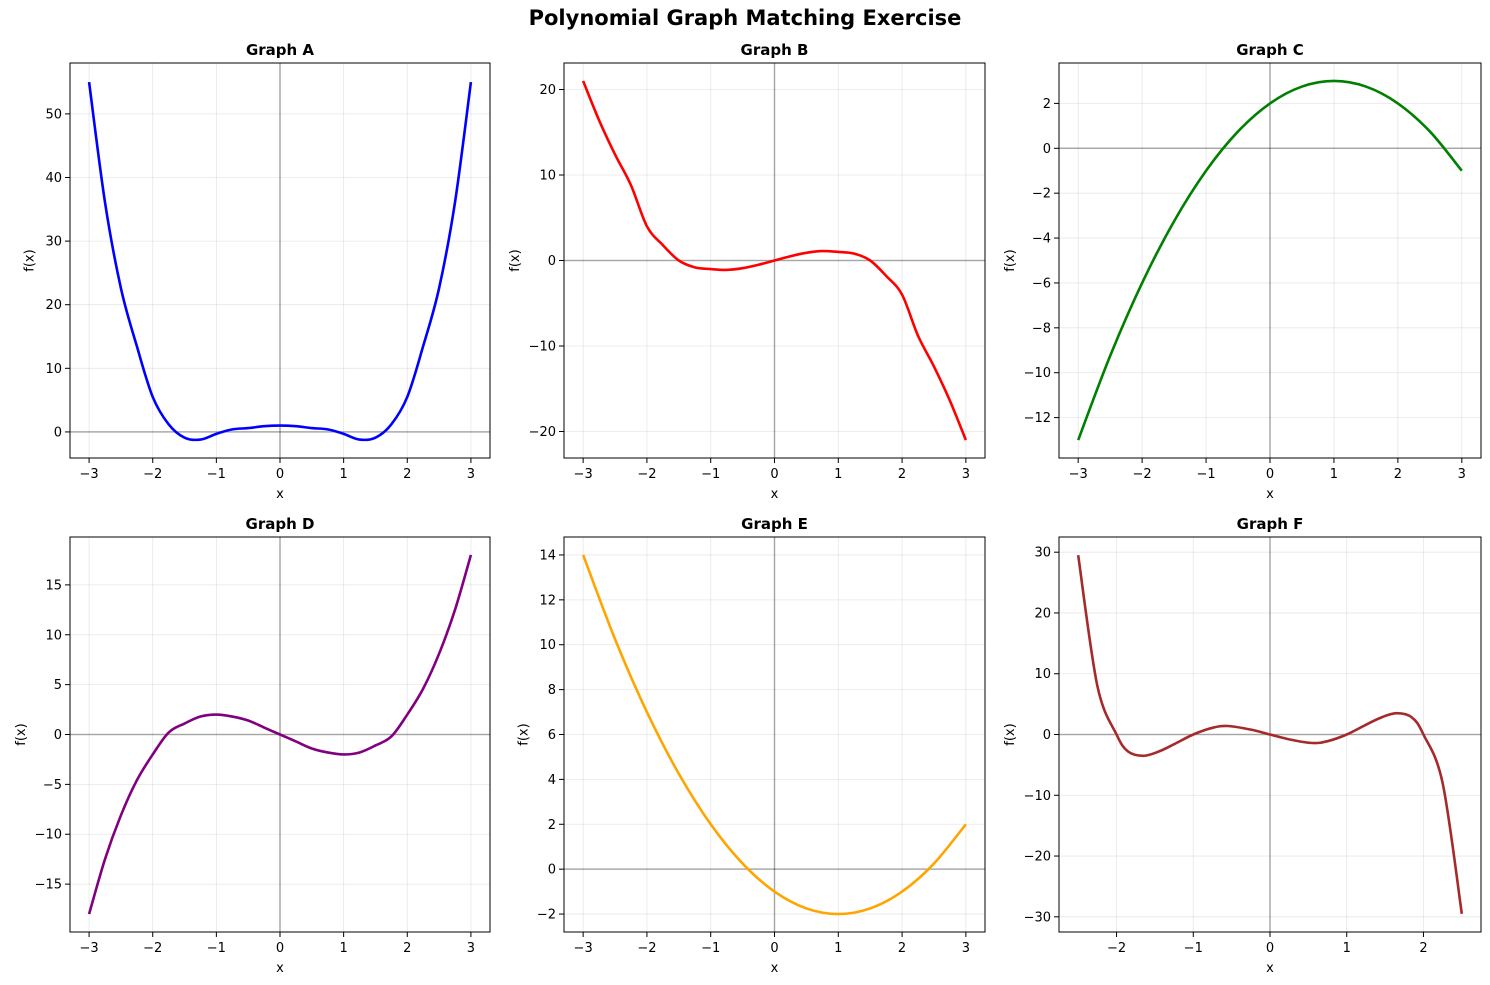 This screenshot has width=1490, height=985. I want to click on subplot-title: Graph F, so click(1270, 524).